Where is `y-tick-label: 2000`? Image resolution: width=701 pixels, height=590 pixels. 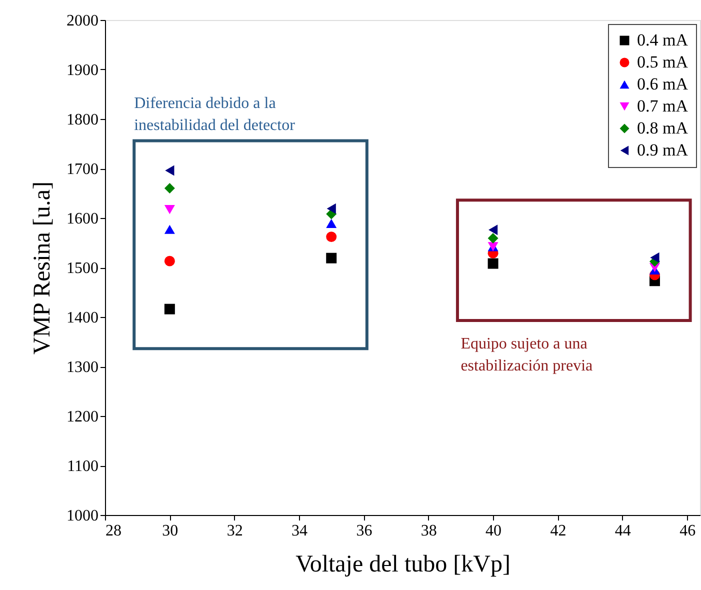 y-tick-label: 2000 is located at coordinates (82, 21).